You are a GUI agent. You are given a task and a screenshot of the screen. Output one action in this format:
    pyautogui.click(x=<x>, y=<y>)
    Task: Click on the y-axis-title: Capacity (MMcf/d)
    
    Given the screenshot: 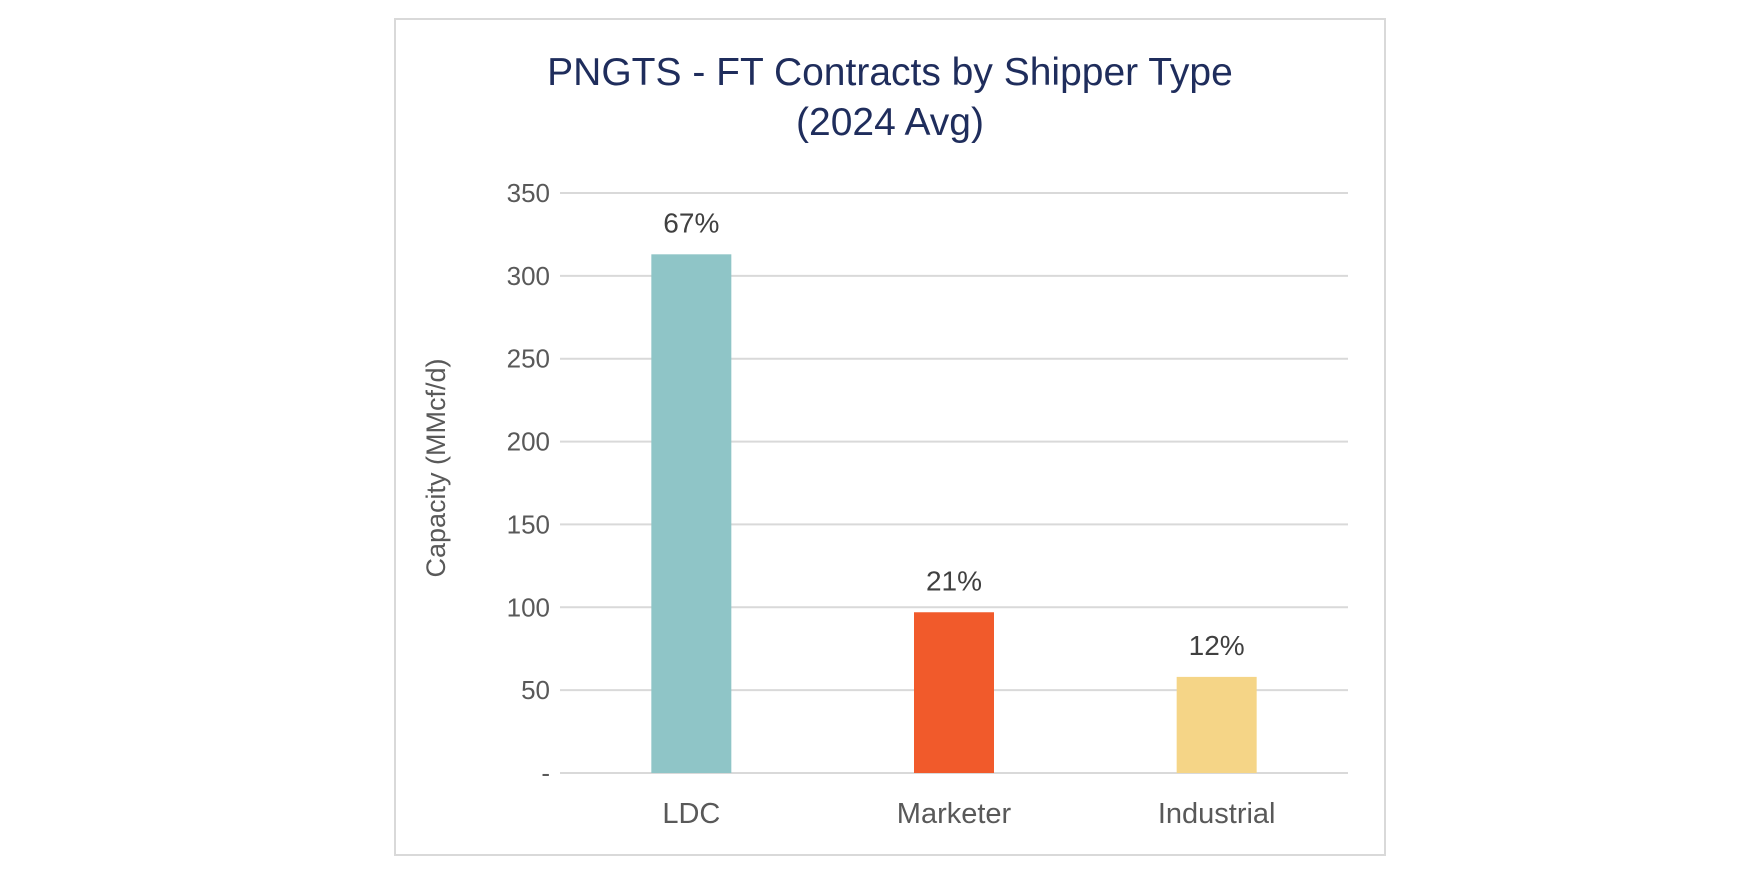 What is the action you would take?
    pyautogui.click(x=436, y=467)
    